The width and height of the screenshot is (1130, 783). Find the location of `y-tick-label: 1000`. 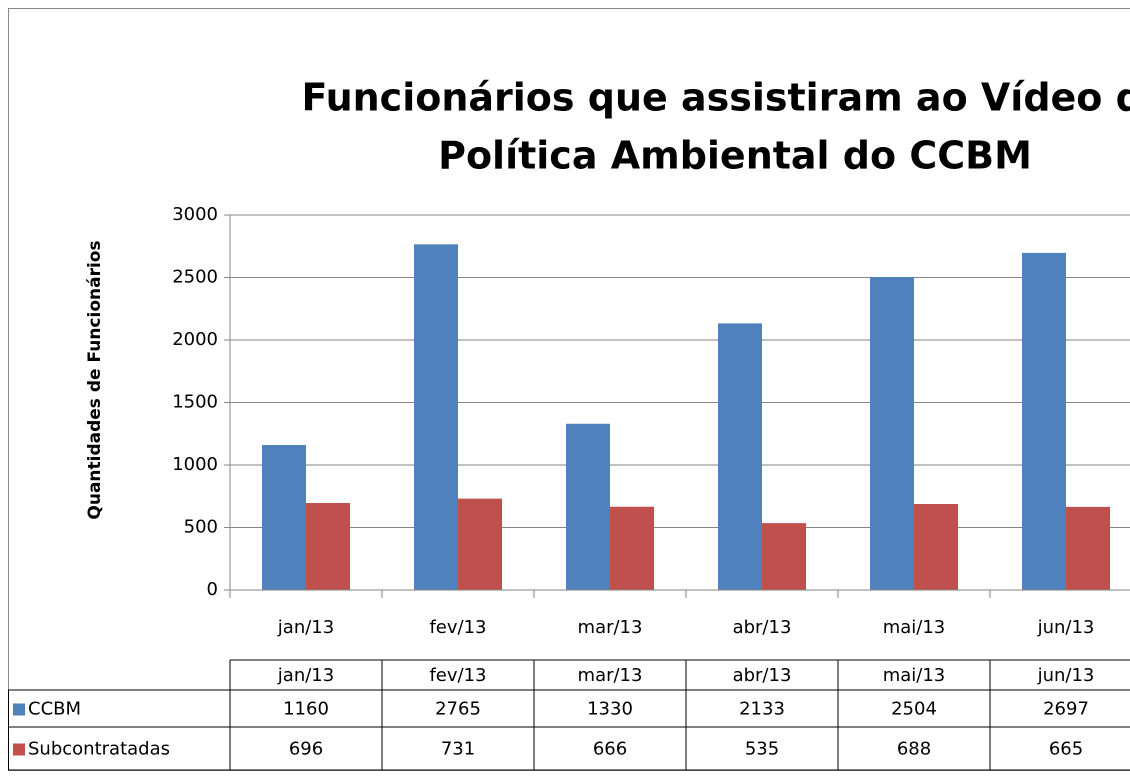

y-tick-label: 1000 is located at coordinates (195, 464).